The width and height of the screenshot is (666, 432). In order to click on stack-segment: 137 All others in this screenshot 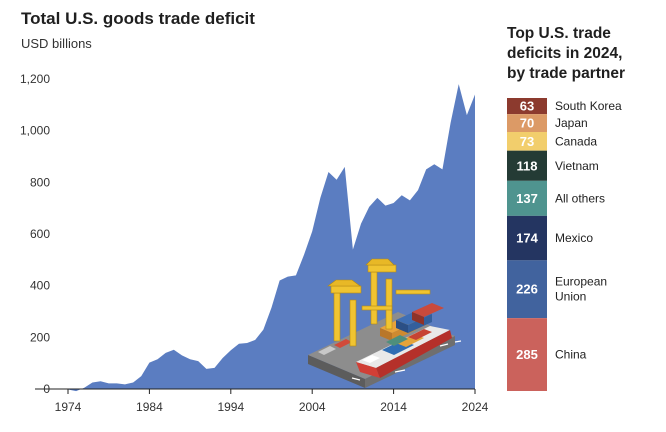, I will do `click(556, 198)`.